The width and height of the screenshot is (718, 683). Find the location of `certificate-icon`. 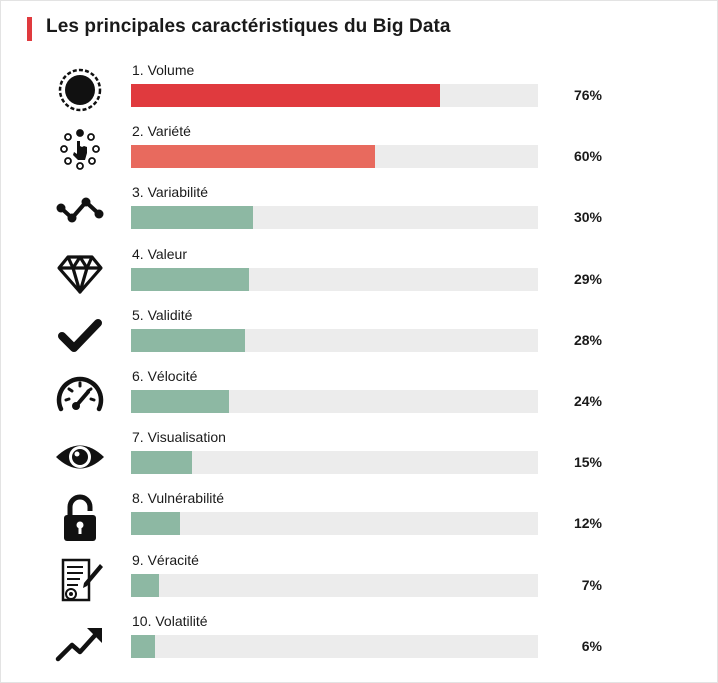

certificate-icon is located at coordinates (80, 580).